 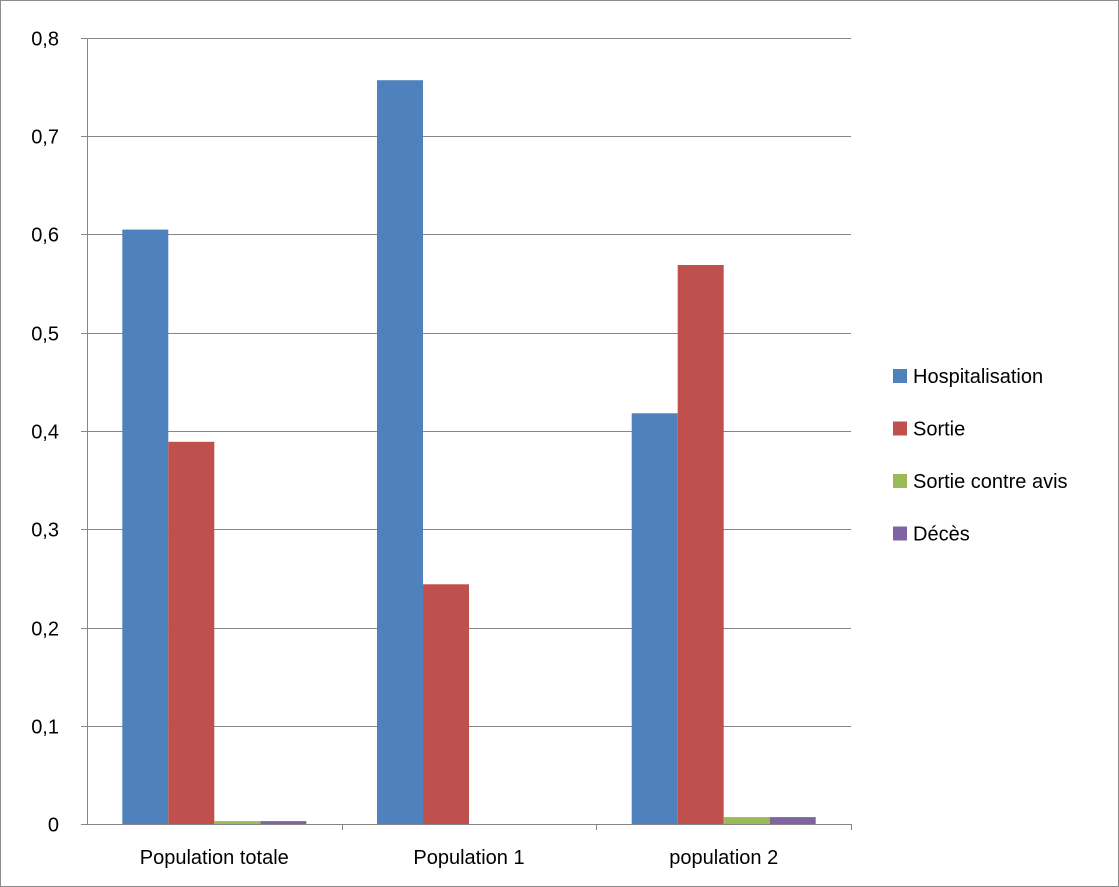 What do you see at coordinates (468, 858) in the screenshot?
I see `x-category-label: Population 1` at bounding box center [468, 858].